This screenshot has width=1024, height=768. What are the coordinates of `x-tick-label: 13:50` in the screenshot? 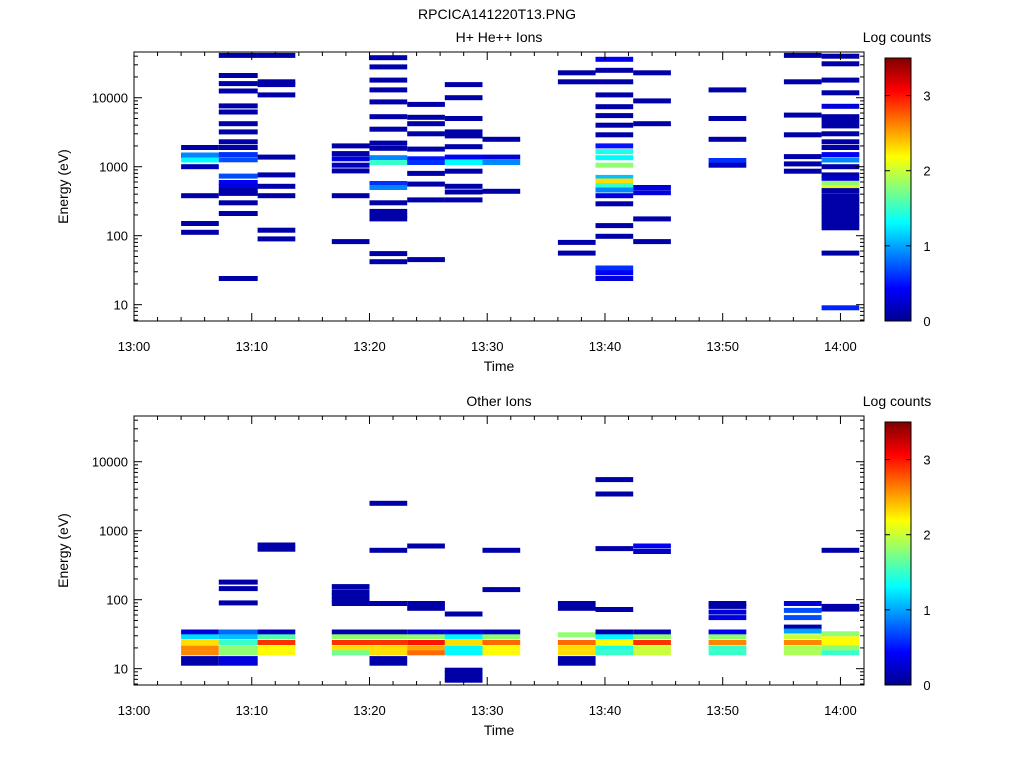 It's located at (722, 710).